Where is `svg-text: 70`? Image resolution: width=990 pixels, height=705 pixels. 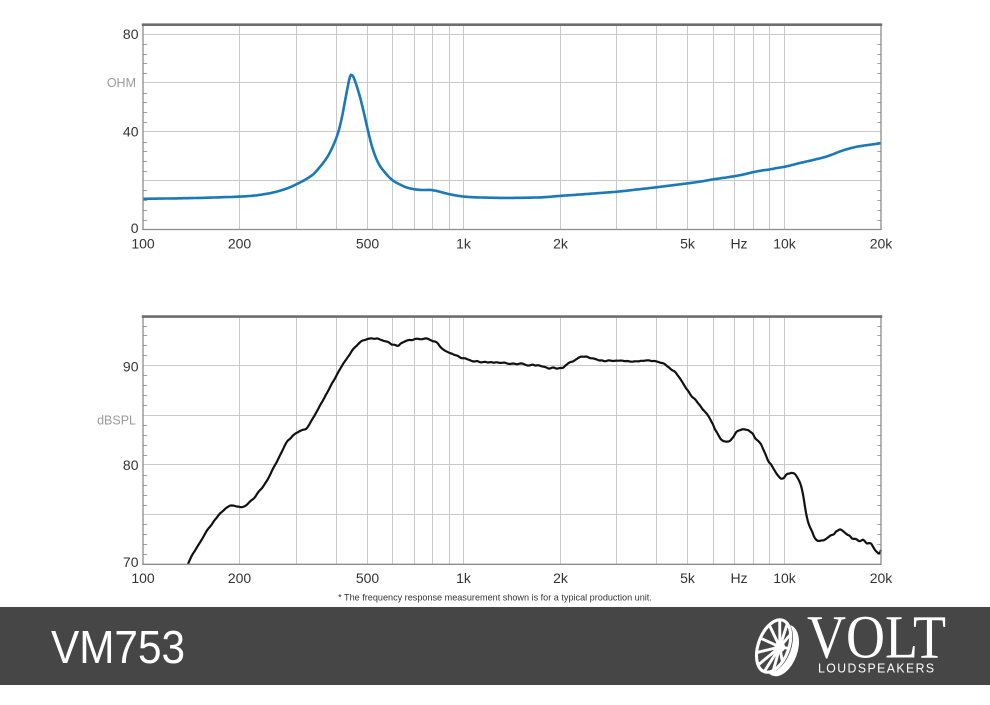
svg-text: 70 is located at coordinates (131, 562).